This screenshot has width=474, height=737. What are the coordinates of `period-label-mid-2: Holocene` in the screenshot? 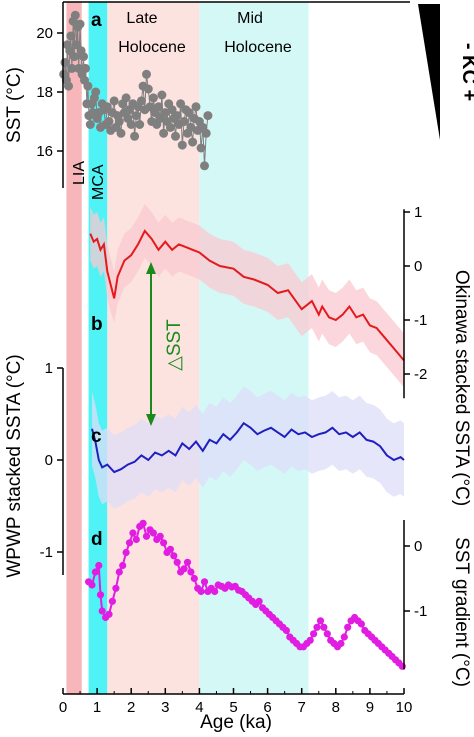 It's located at (258, 47).